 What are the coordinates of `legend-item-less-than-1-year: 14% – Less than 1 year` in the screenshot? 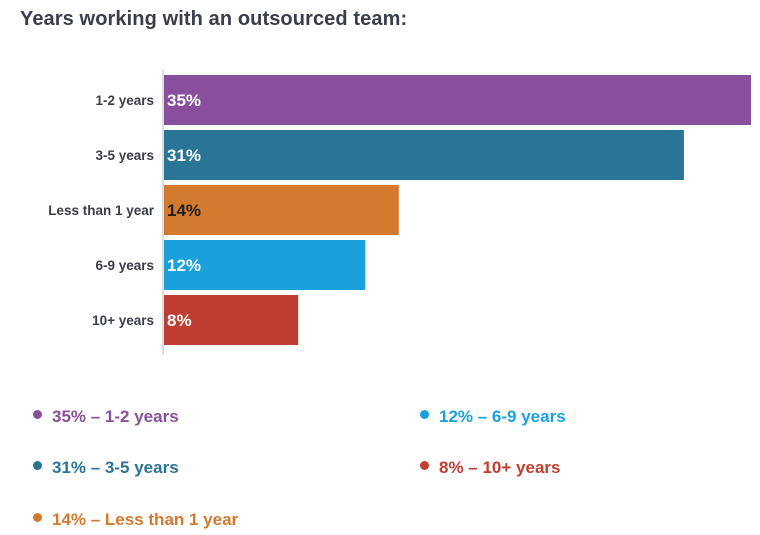 It's located at (135, 520).